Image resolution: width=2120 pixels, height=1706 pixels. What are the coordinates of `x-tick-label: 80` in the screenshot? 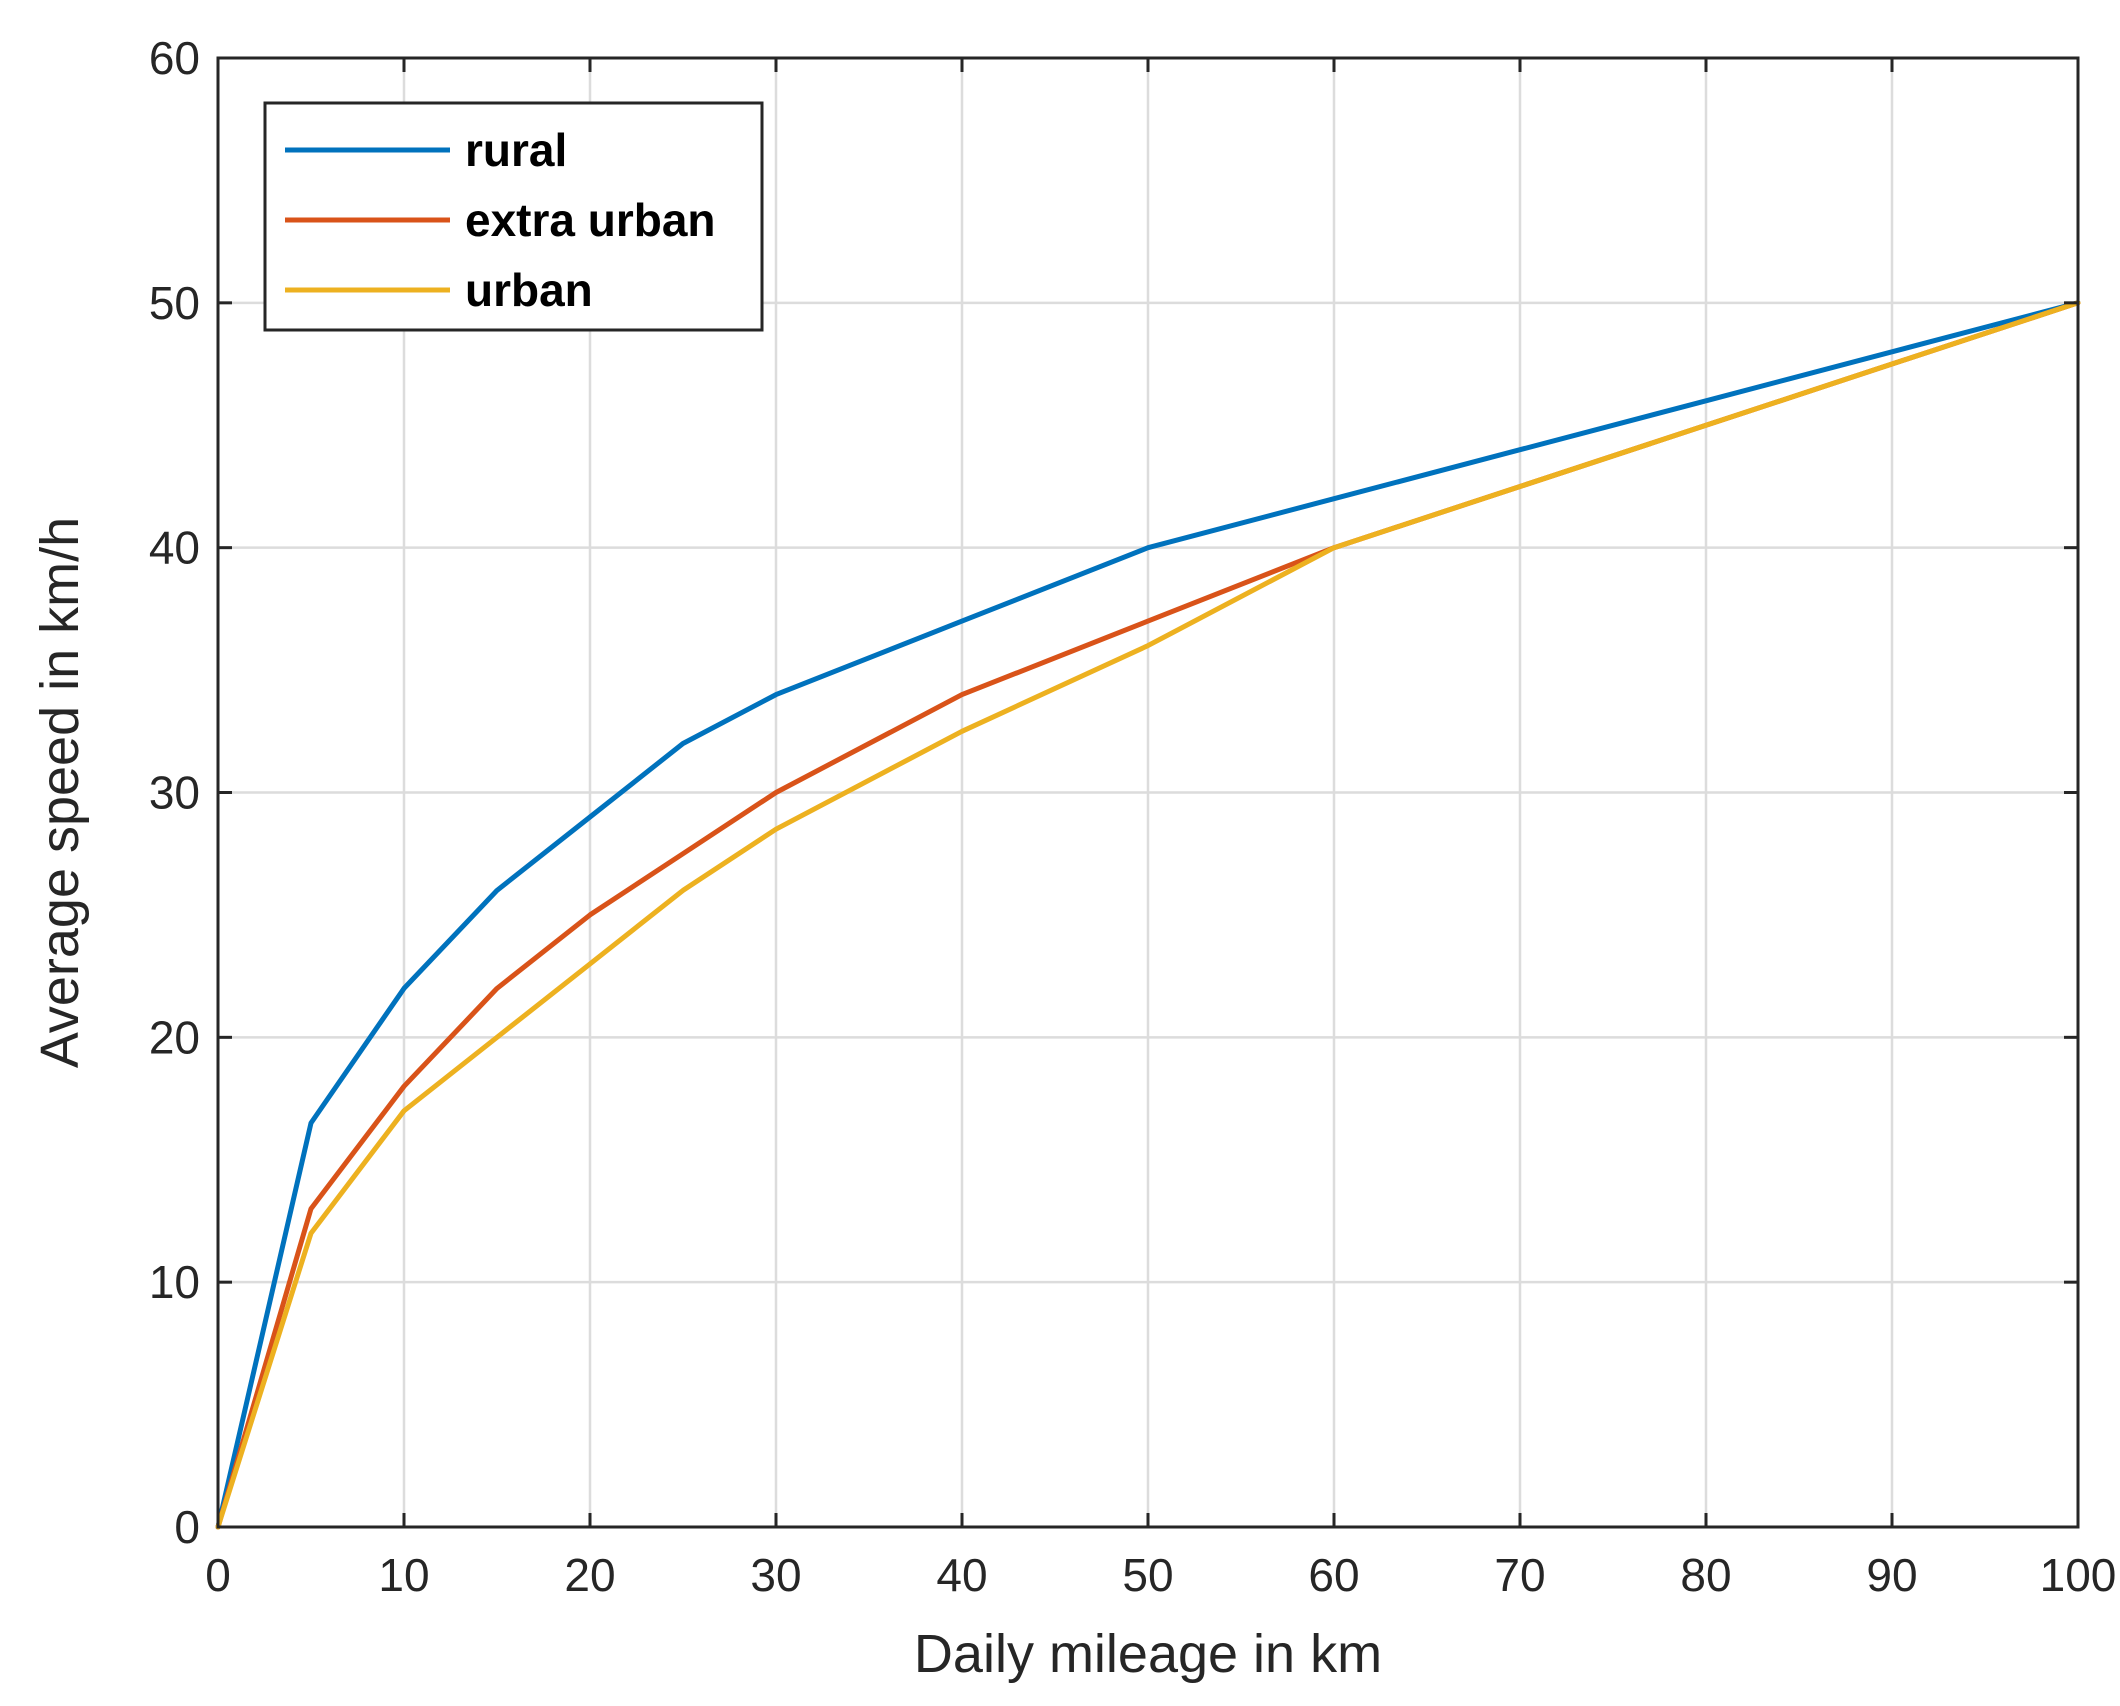 It's located at (1705, 1575).